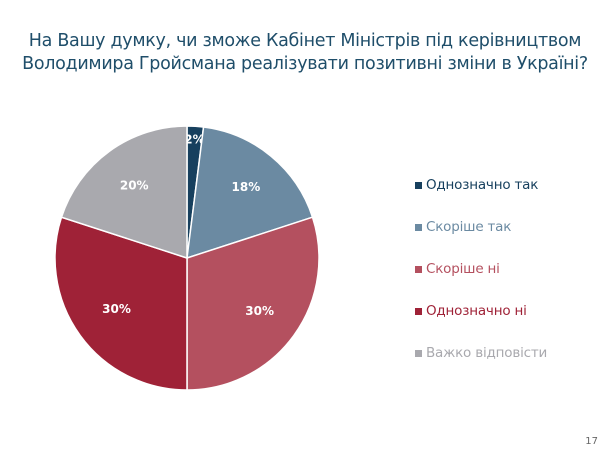 The height and width of the screenshot is (457, 610). What do you see at coordinates (591, 441) in the screenshot?
I see `page-number: 17` at bounding box center [591, 441].